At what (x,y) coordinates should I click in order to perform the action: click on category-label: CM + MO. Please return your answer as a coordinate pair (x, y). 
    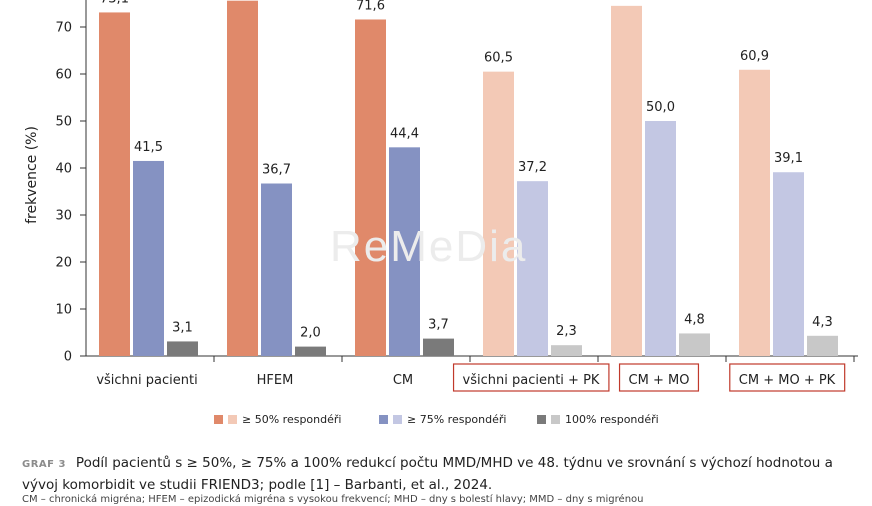
    Looking at the image, I should click on (659, 380).